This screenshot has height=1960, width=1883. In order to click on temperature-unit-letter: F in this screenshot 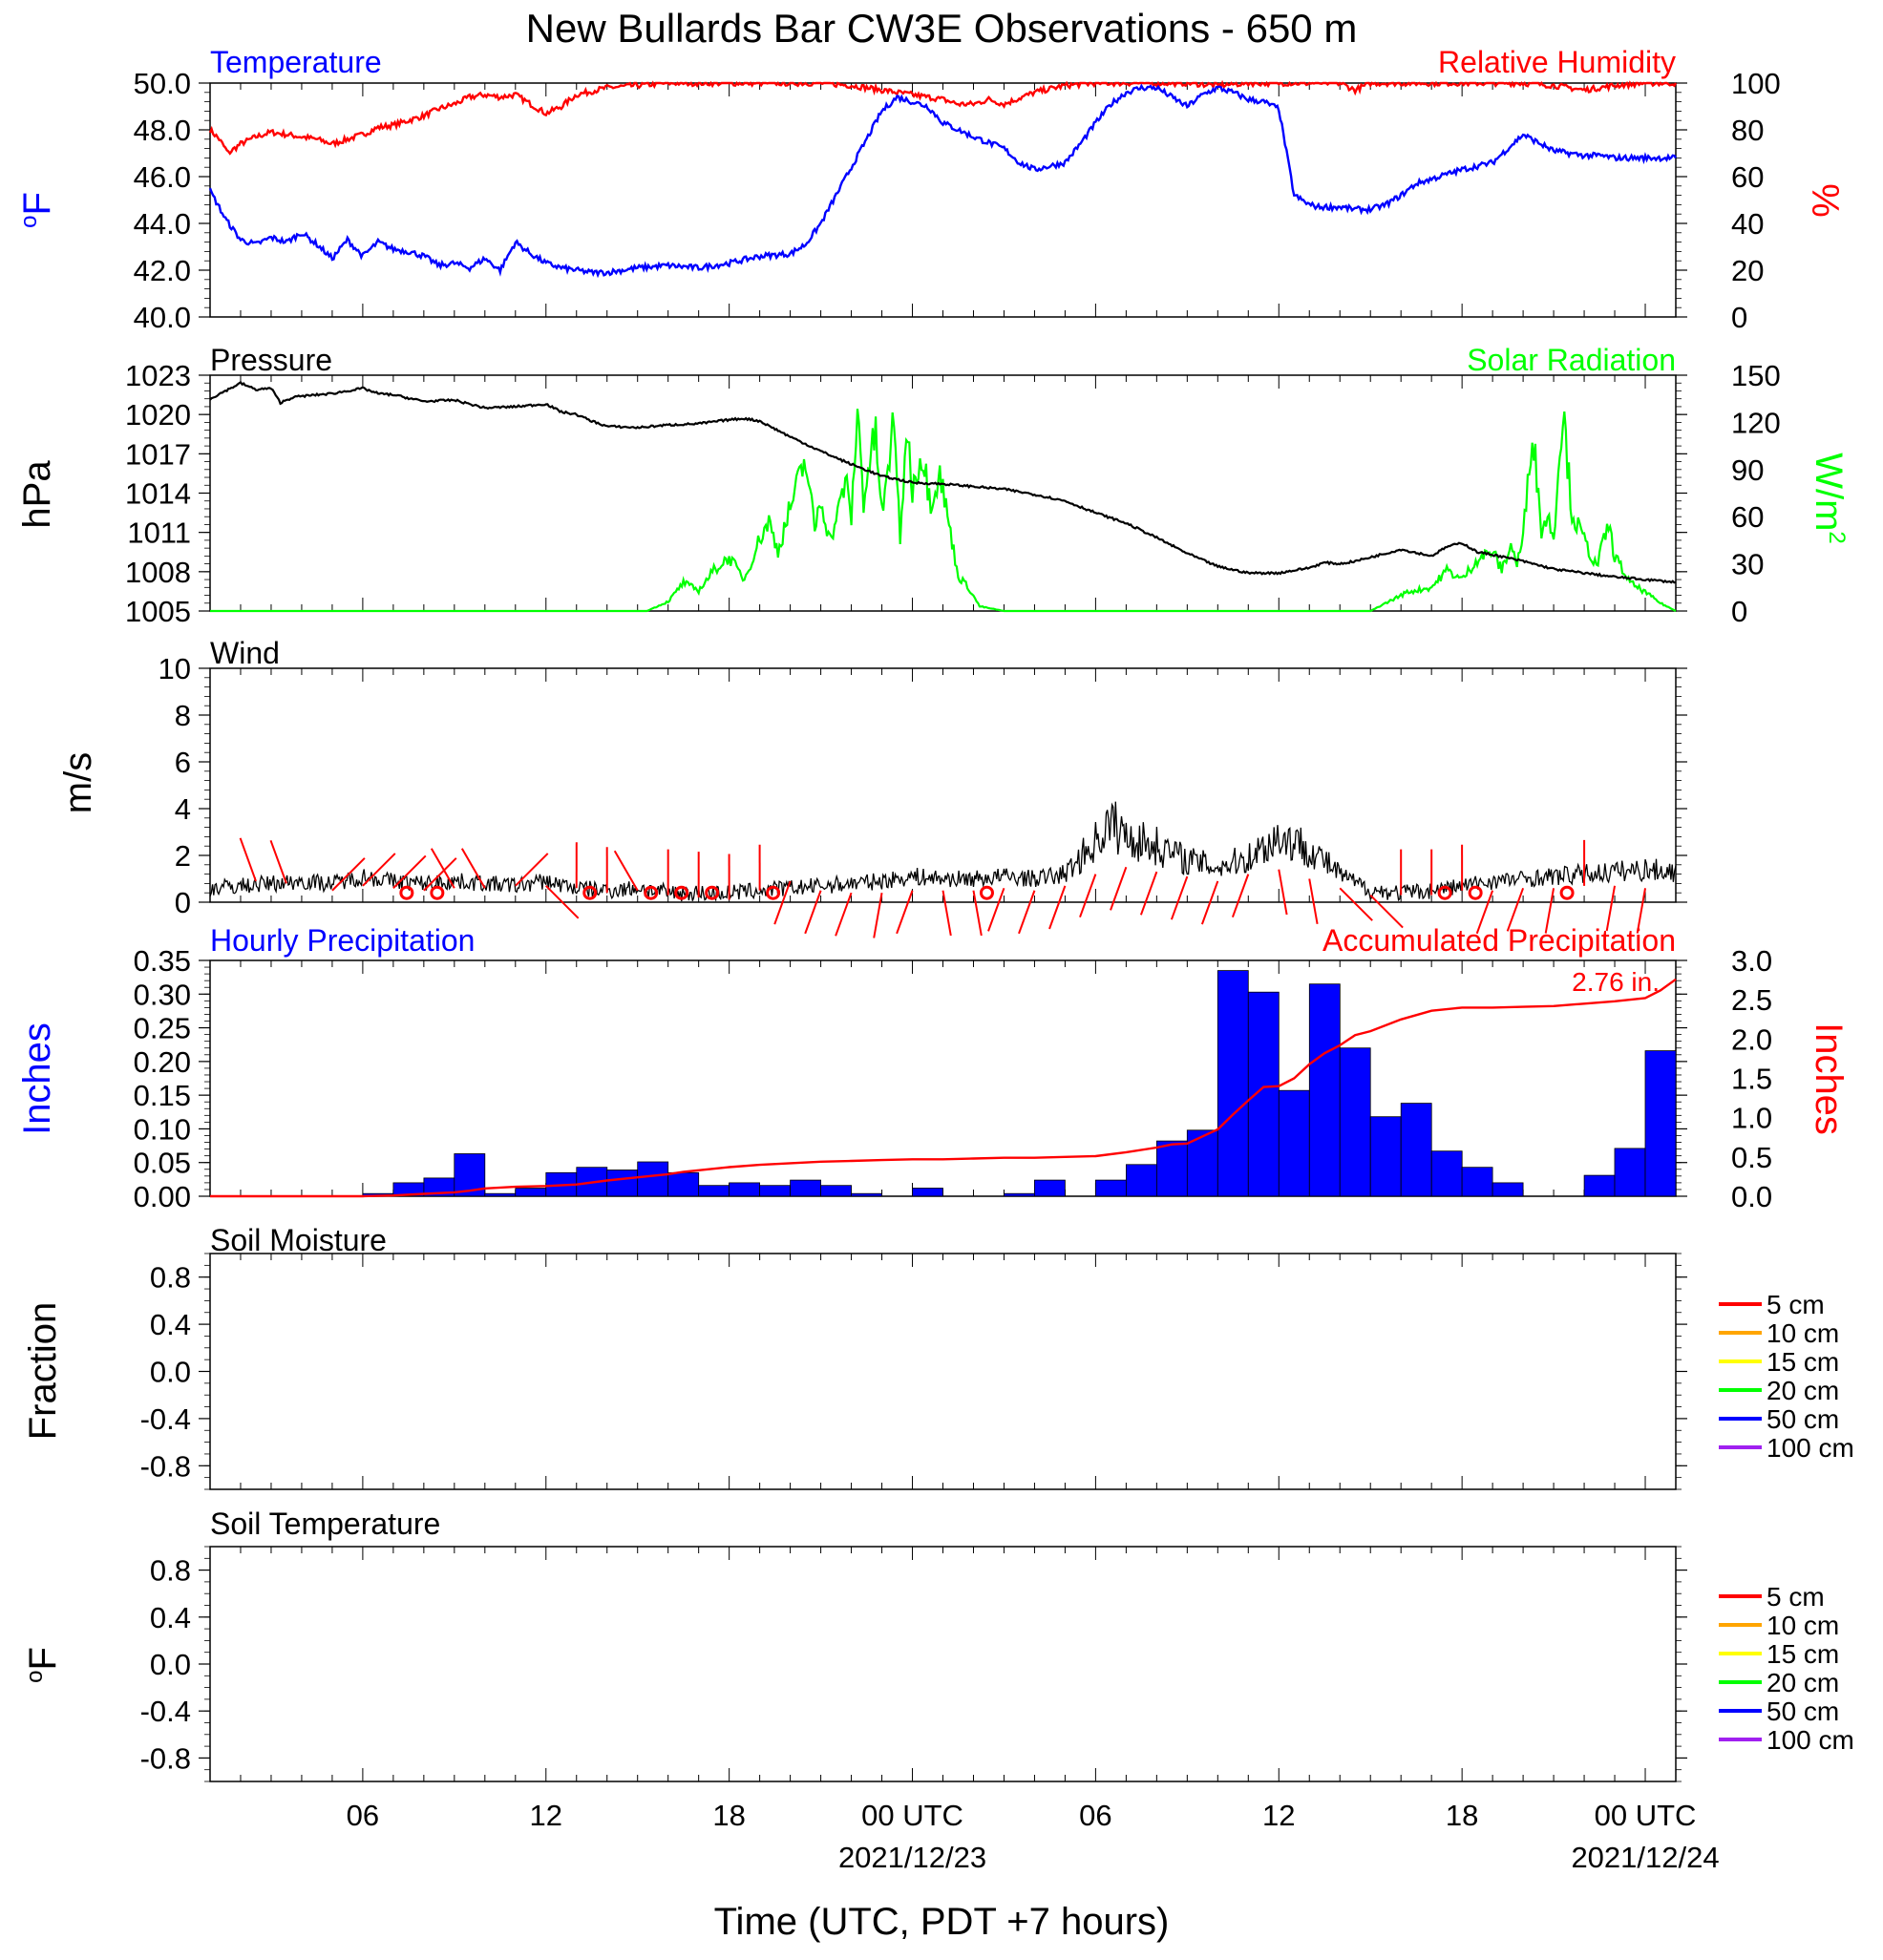, I will do `click(37, 203)`.